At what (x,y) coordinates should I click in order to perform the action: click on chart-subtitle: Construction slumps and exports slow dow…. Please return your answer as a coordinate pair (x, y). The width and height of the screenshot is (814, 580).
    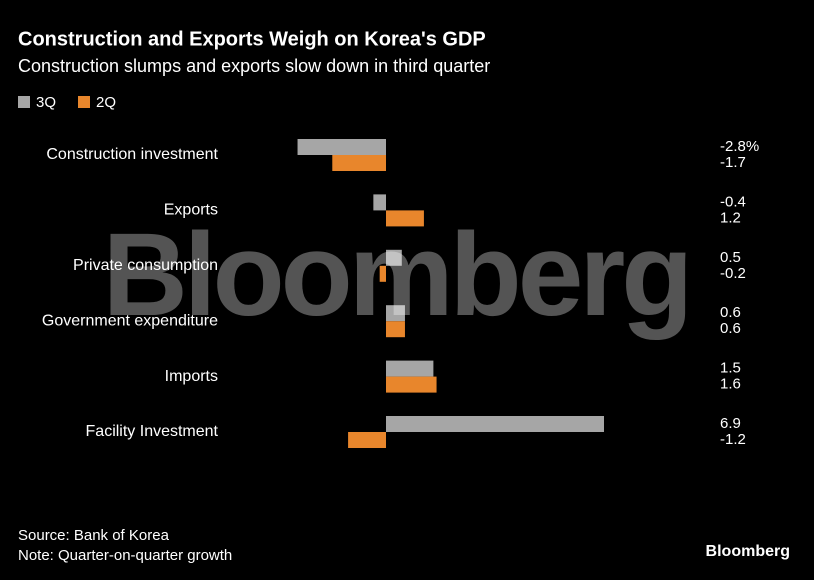
    Looking at the image, I should click on (254, 66).